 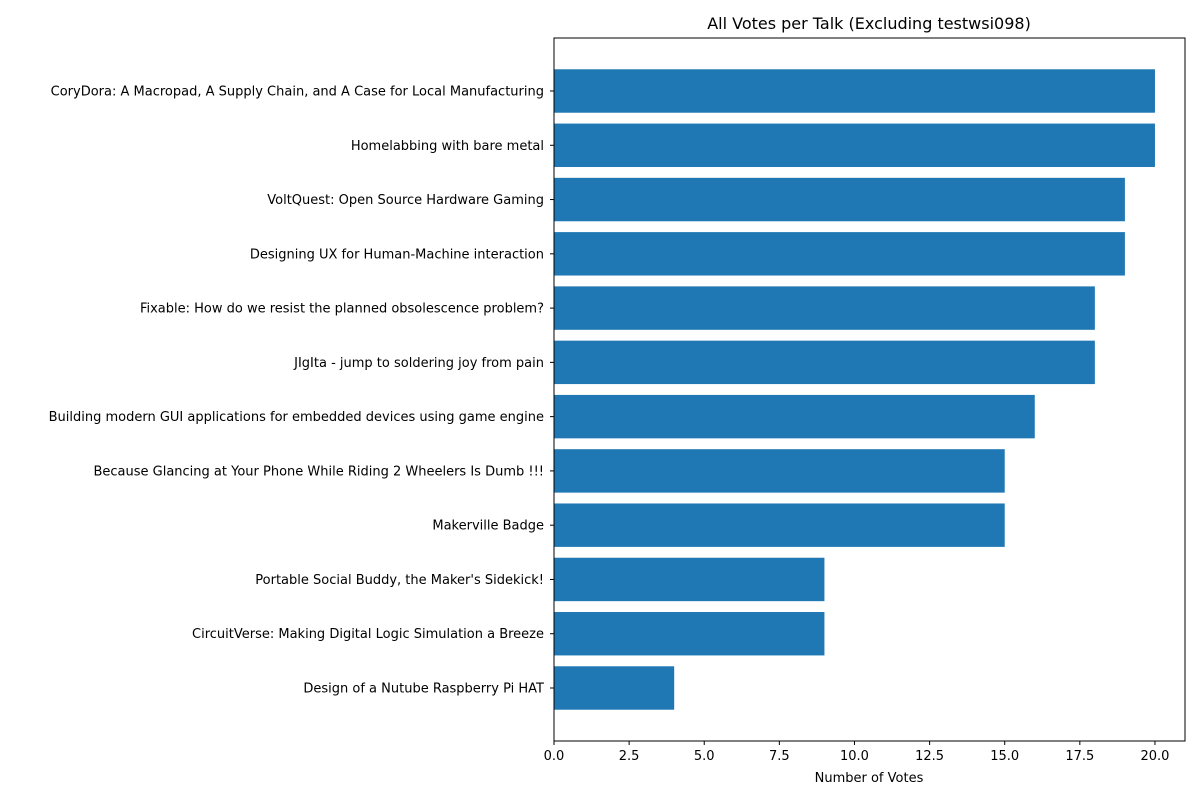 What do you see at coordinates (1154, 756) in the screenshot?
I see `x-tick-label: 20.0` at bounding box center [1154, 756].